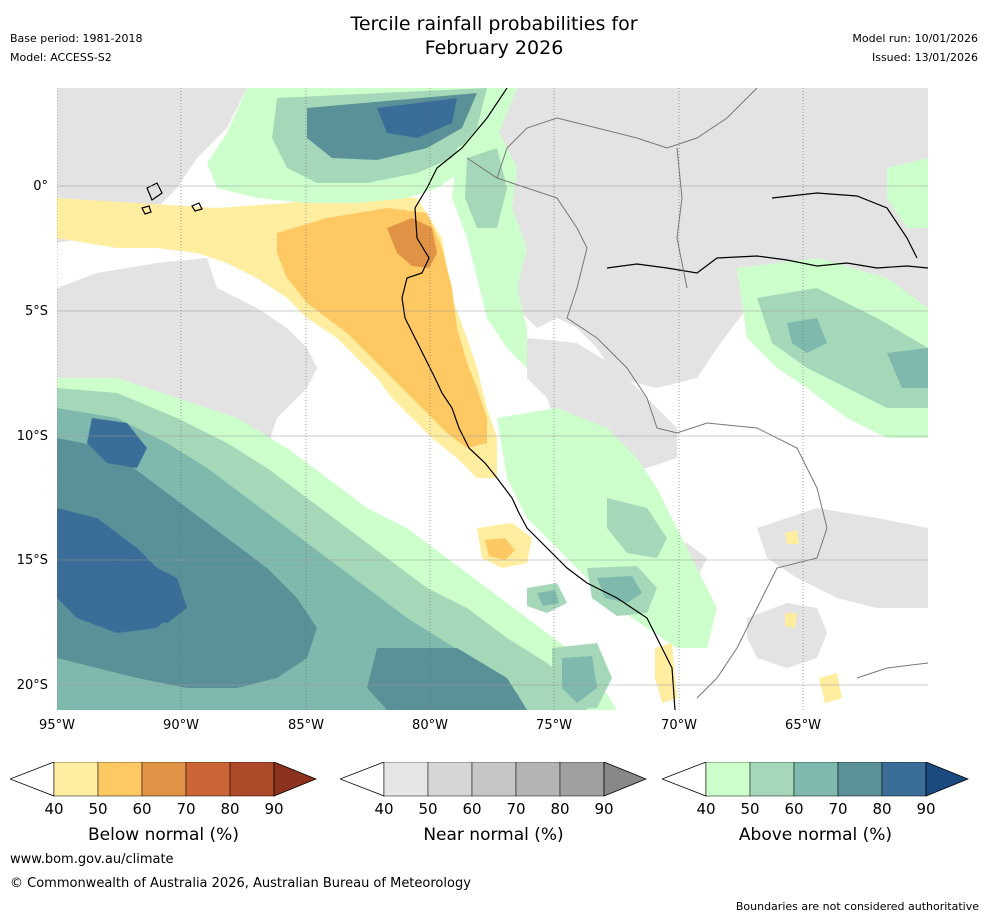  What do you see at coordinates (186, 809) in the screenshot?
I see `cb0-tick-70: 70` at bounding box center [186, 809].